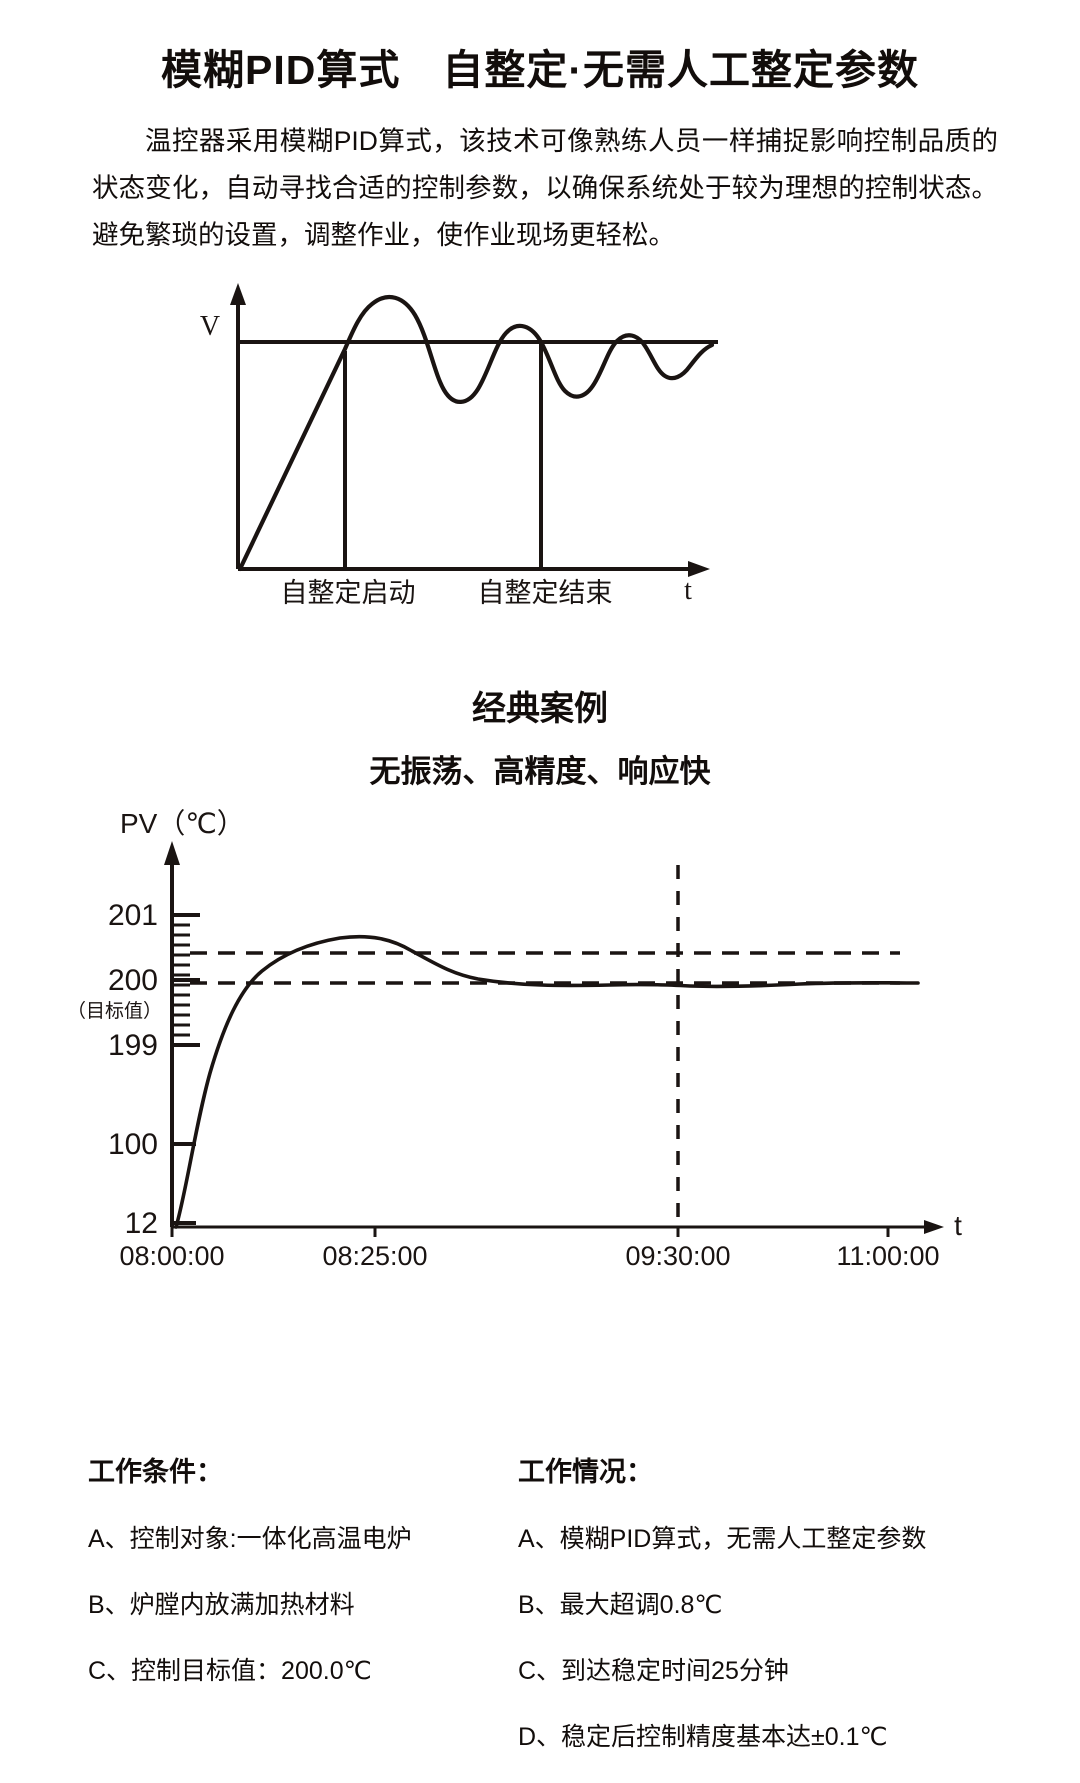  I want to click on y-tick-100: 100, so click(133, 1144).